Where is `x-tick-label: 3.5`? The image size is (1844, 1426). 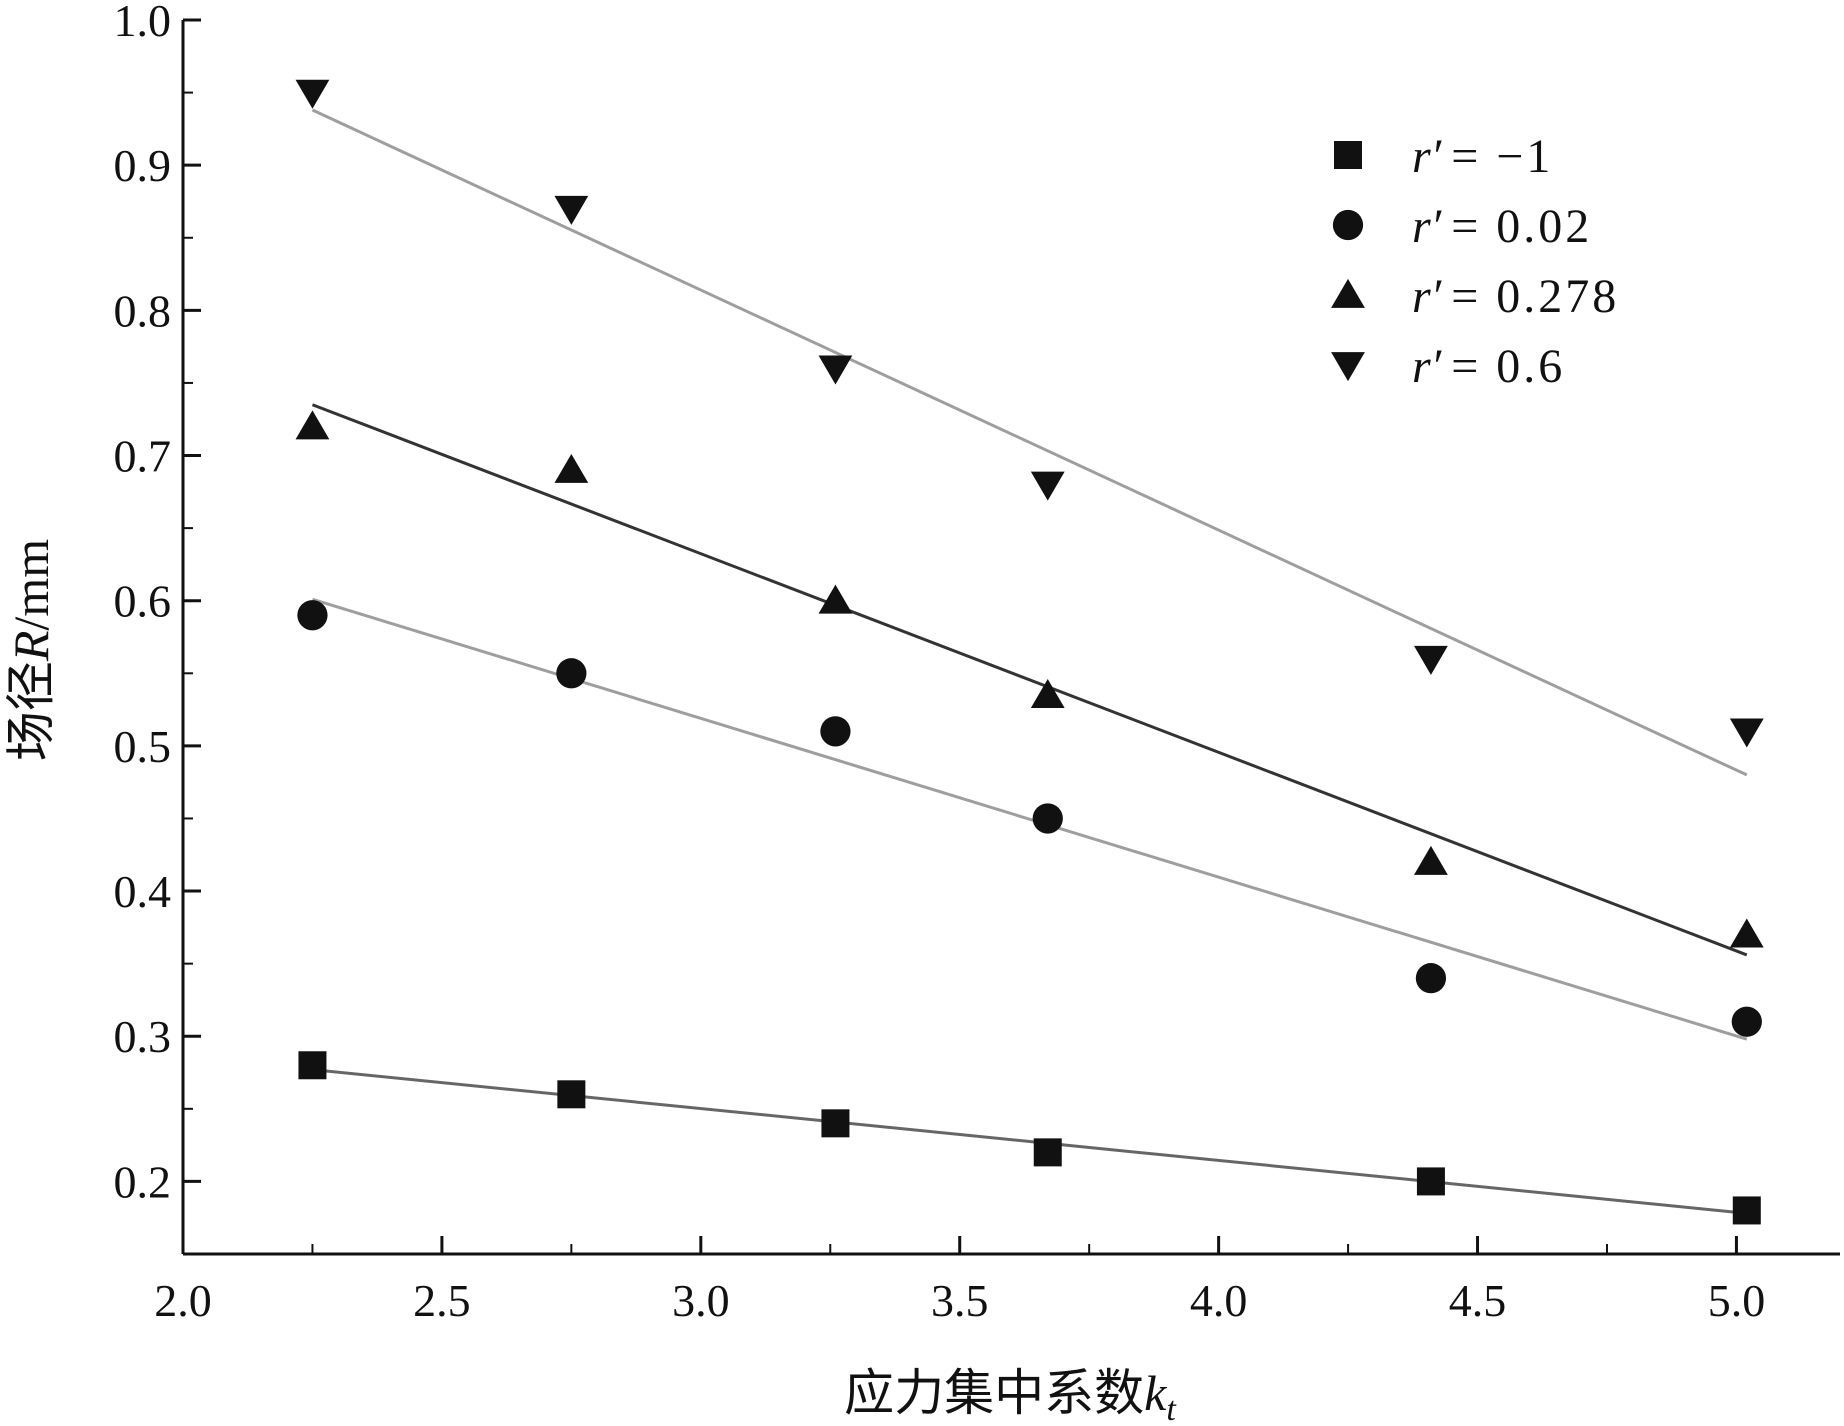 x-tick-label: 3.5 is located at coordinates (960, 1300).